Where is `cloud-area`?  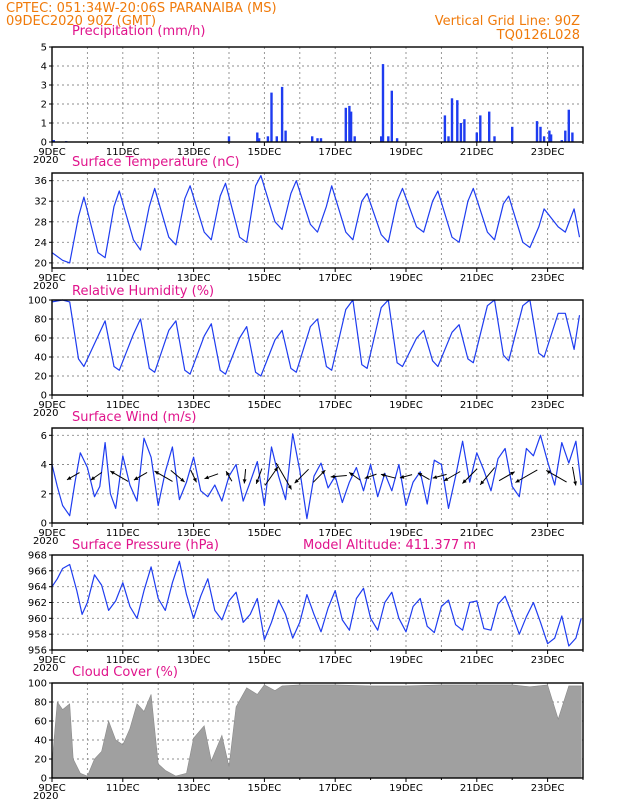 cloud-area is located at coordinates (316, 731).